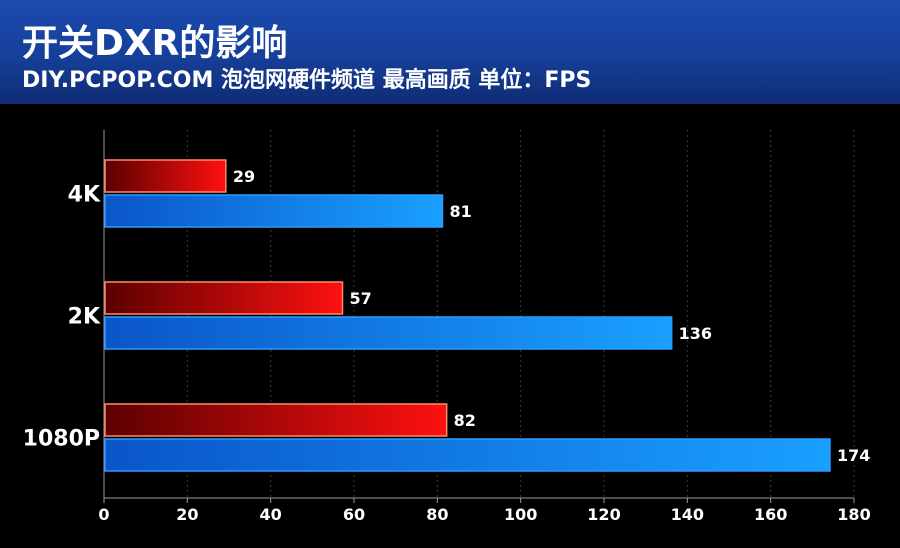 This screenshot has height=548, width=900. Describe the element at coordinates (361, 298) in the screenshot. I see `data-label: 57` at that location.